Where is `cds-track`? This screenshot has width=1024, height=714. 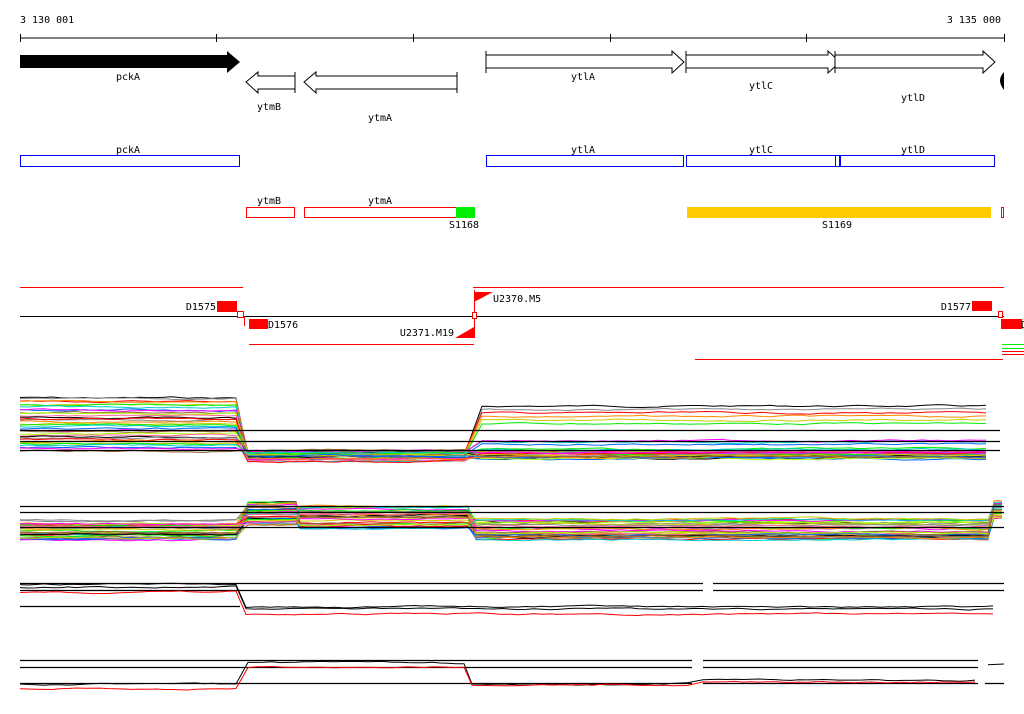 cds-track is located at coordinates (507, 161).